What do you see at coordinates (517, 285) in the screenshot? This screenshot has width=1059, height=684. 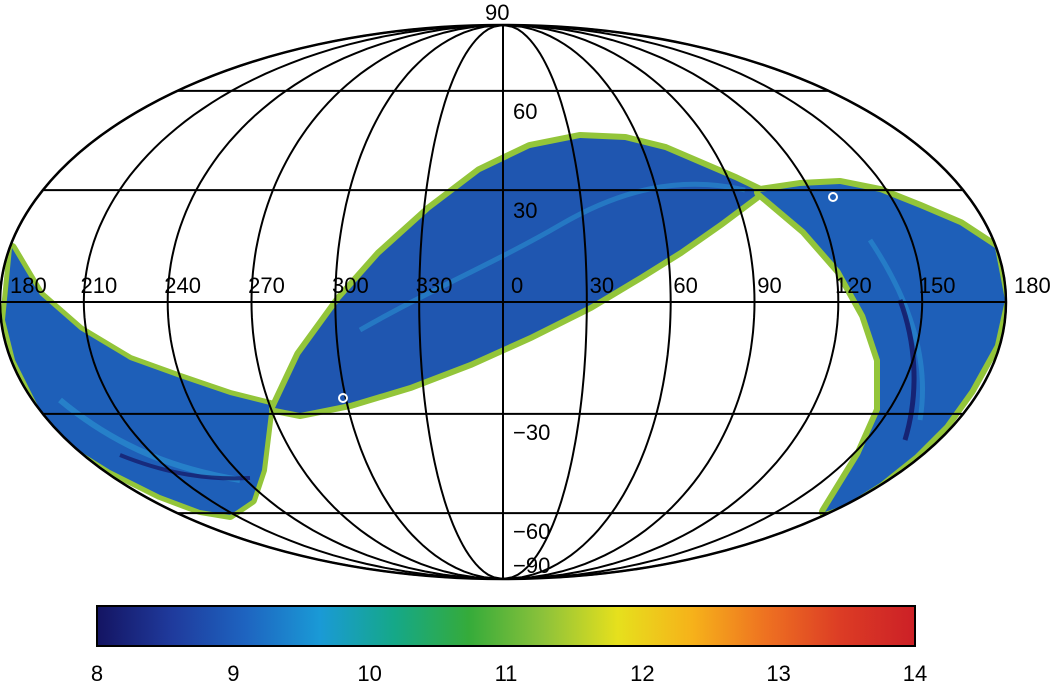 I see `longitude-label: 0` at bounding box center [517, 285].